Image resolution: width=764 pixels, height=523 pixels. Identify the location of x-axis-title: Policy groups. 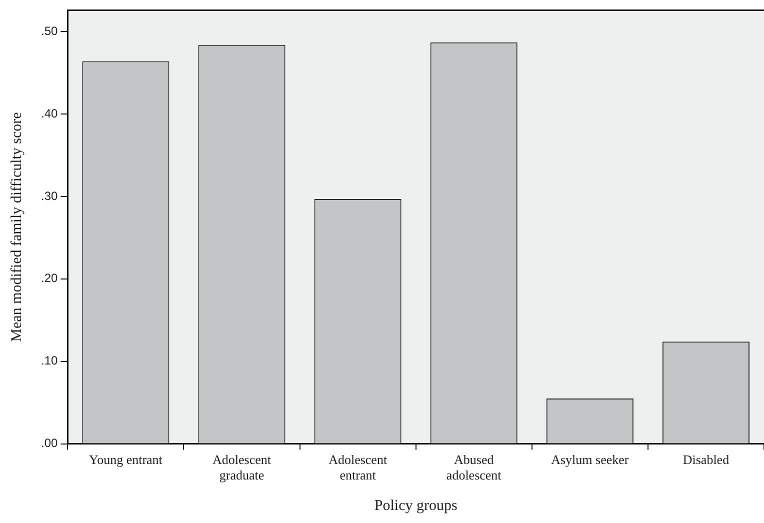
(416, 506).